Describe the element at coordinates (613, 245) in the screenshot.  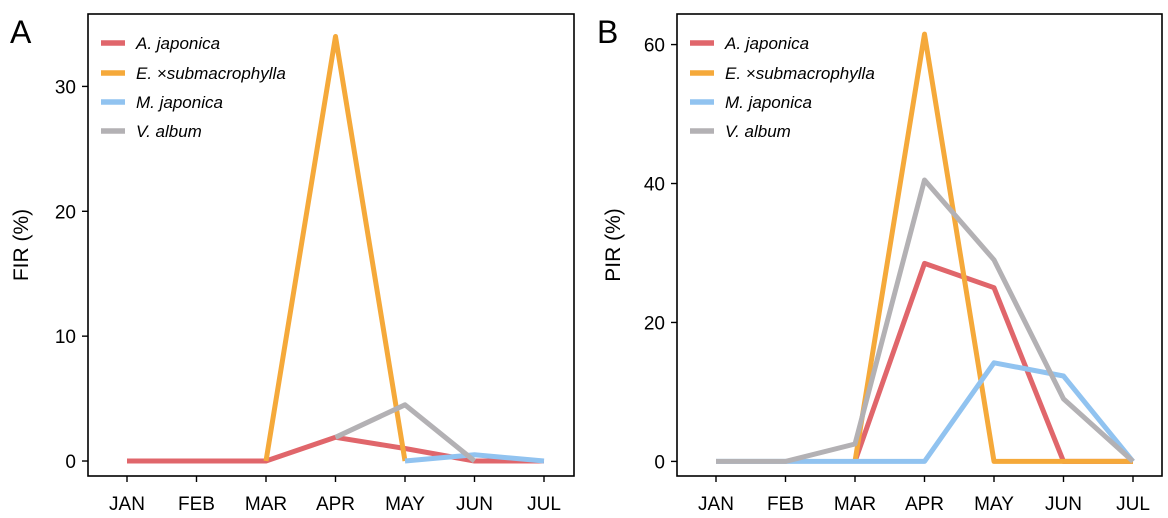
I see `y-axis-title: PIR (%)` at that location.